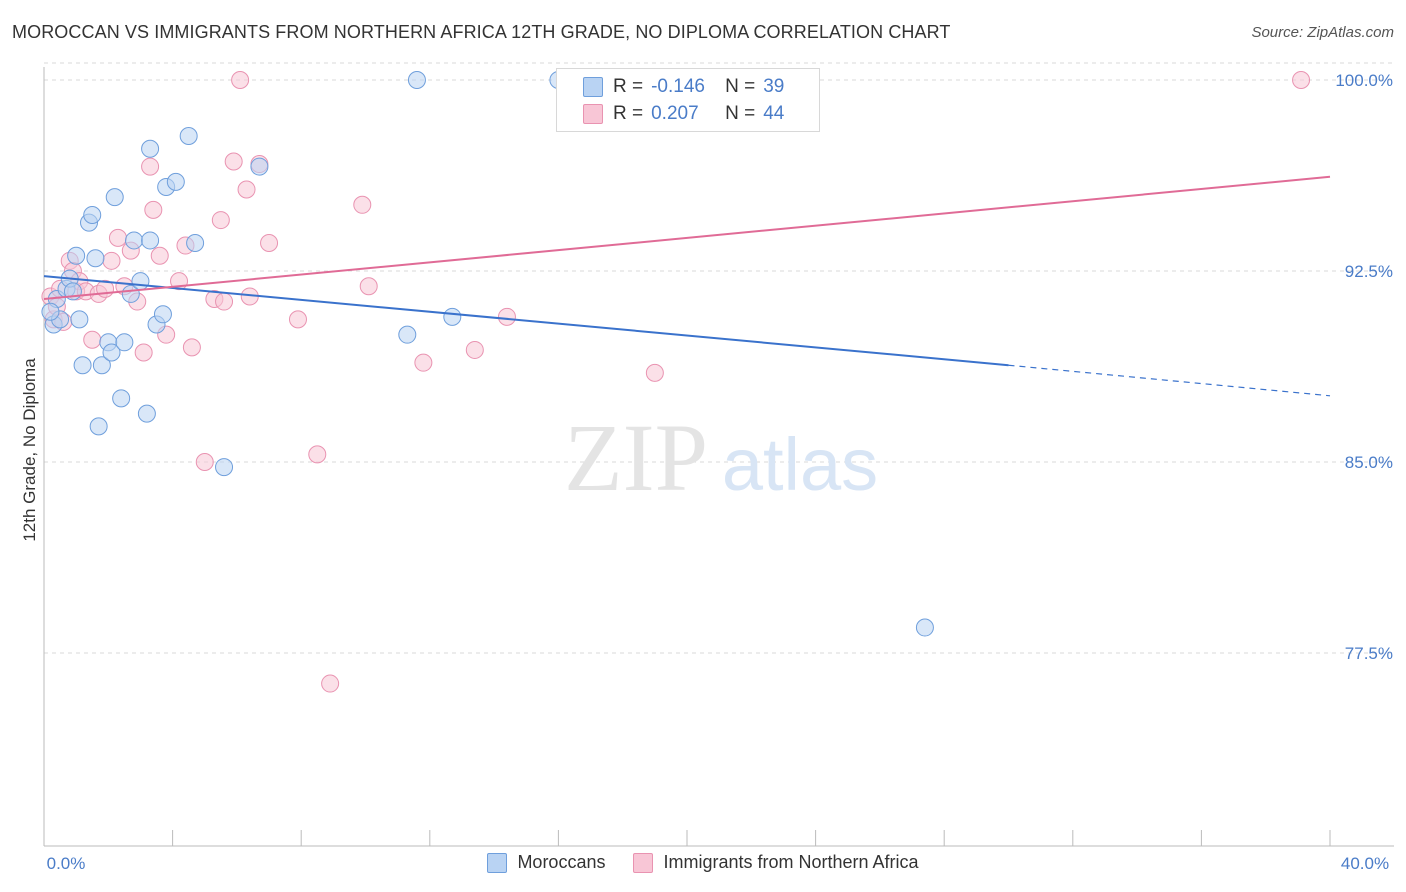 This screenshot has width=1406, height=892. Describe the element at coordinates (721, 457) in the screenshot. I see `watermark: ZIP atlas` at that location.